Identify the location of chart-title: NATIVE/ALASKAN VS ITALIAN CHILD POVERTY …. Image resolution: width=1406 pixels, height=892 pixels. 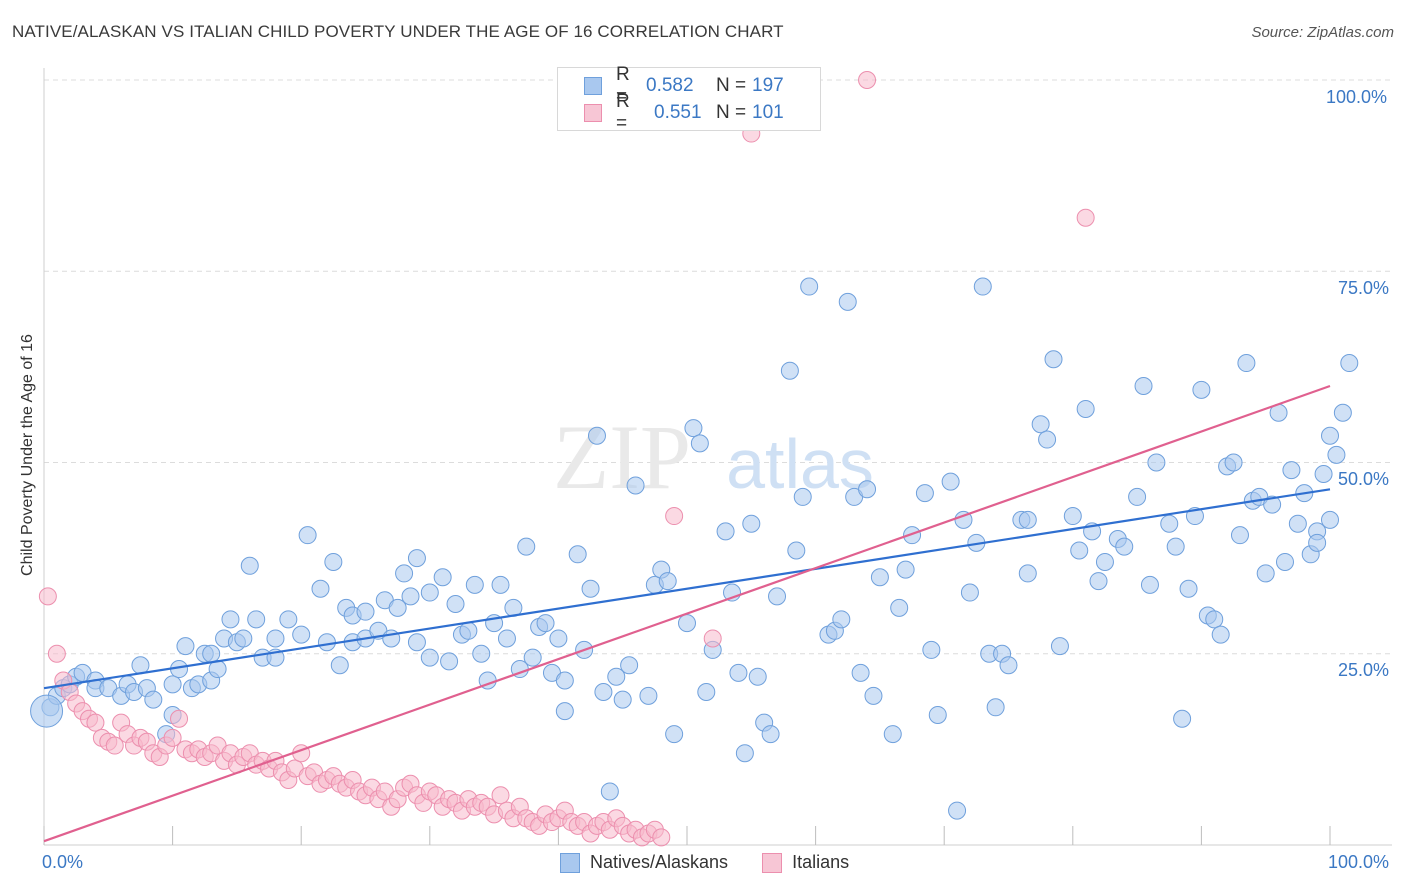
(398, 31).